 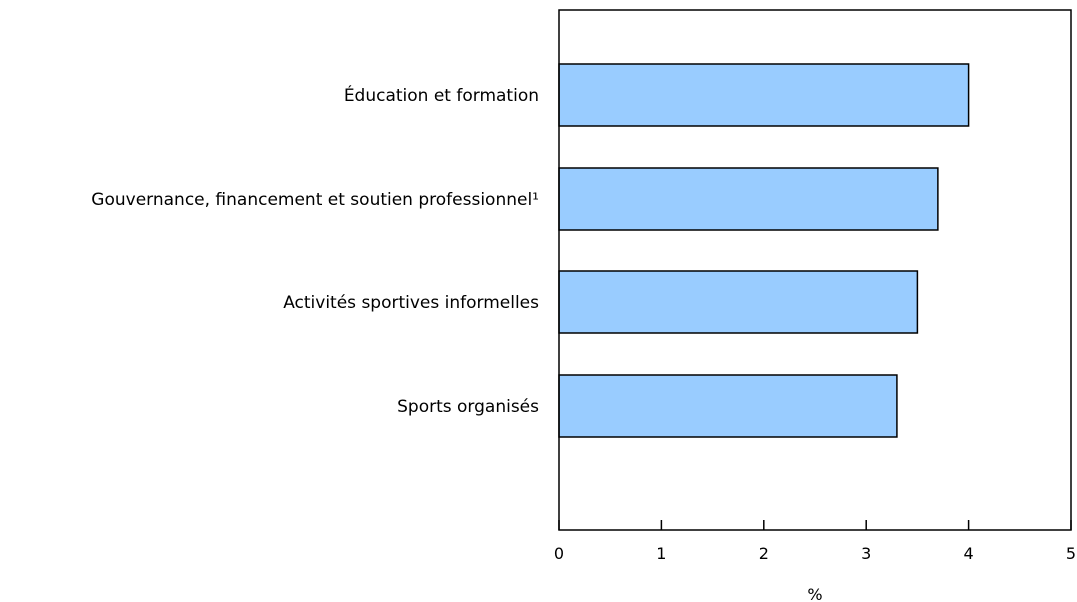 What do you see at coordinates (866, 553) in the screenshot?
I see `x-tick-label-3: 3` at bounding box center [866, 553].